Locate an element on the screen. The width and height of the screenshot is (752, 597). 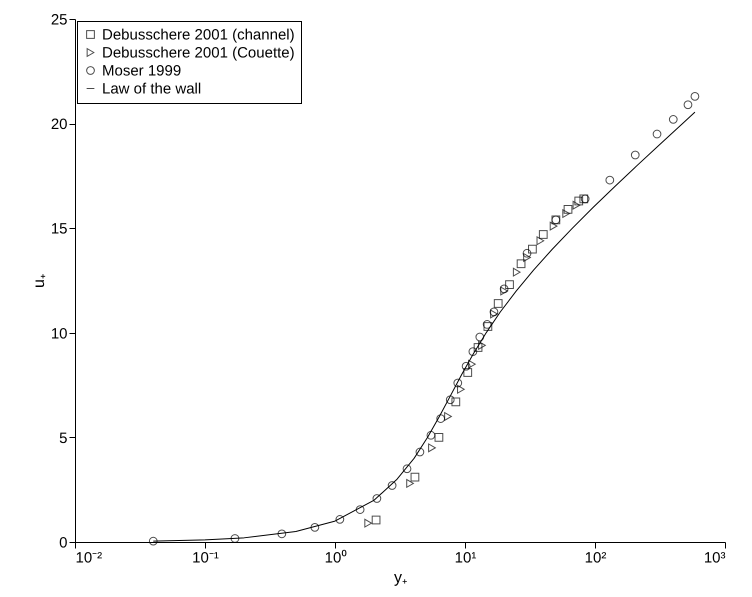
y-tick-label: 25 is located at coordinates (59, 20).